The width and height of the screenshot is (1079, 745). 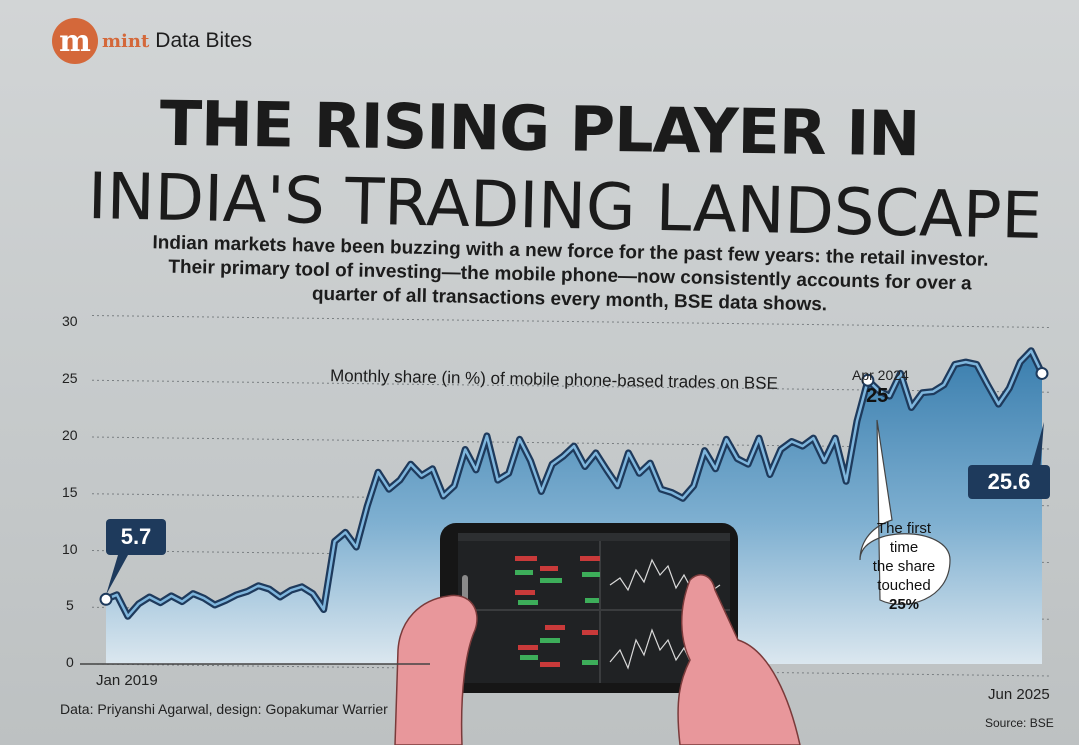 I want to click on y-tick-label: 20, so click(x=70, y=435).